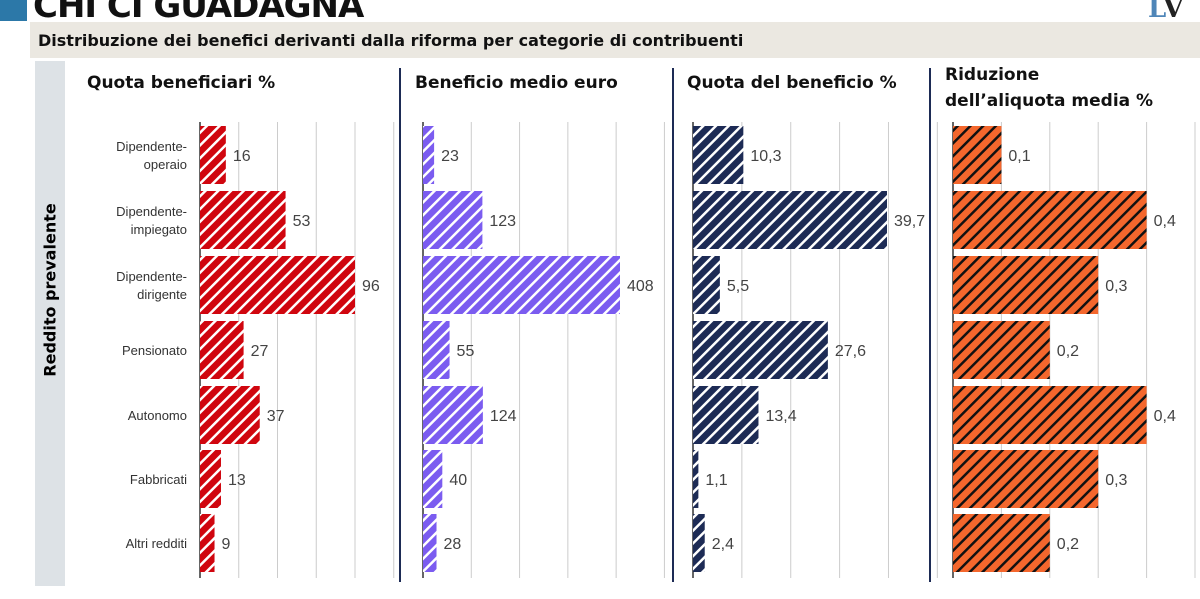 The height and width of the screenshot is (599, 1200). What do you see at coordinates (276, 416) in the screenshot?
I see `data-label: 37` at bounding box center [276, 416].